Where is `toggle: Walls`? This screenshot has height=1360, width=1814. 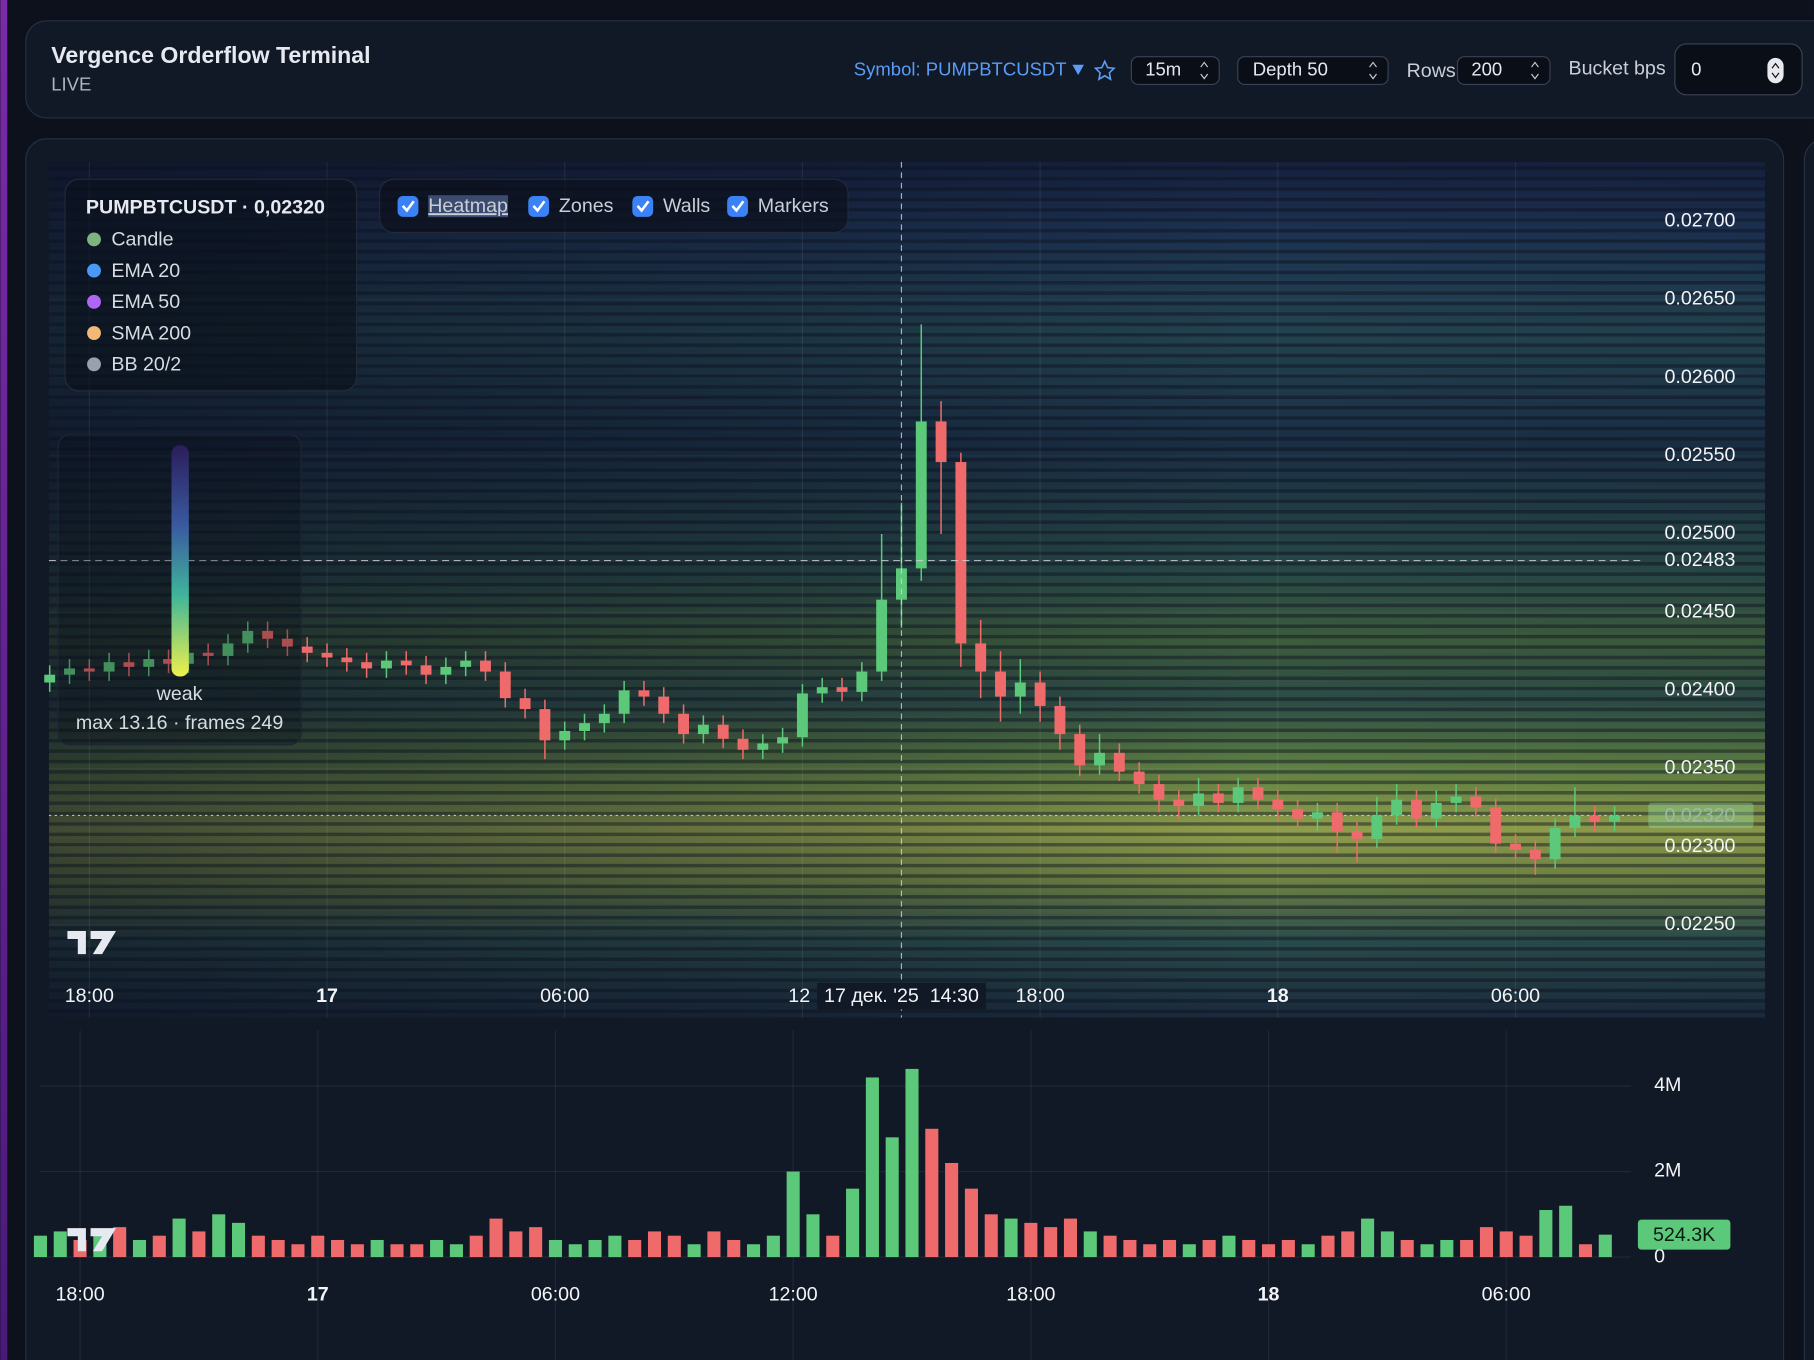
toggle: Walls is located at coordinates (672, 206).